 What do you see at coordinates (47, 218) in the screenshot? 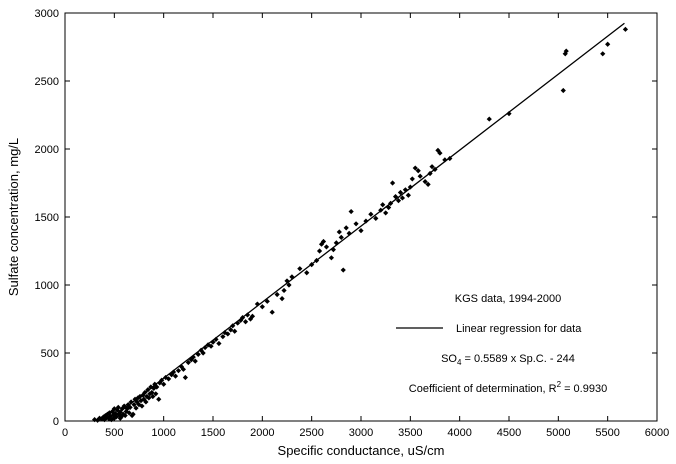
I see `y-tick-label: 1500` at bounding box center [47, 218].